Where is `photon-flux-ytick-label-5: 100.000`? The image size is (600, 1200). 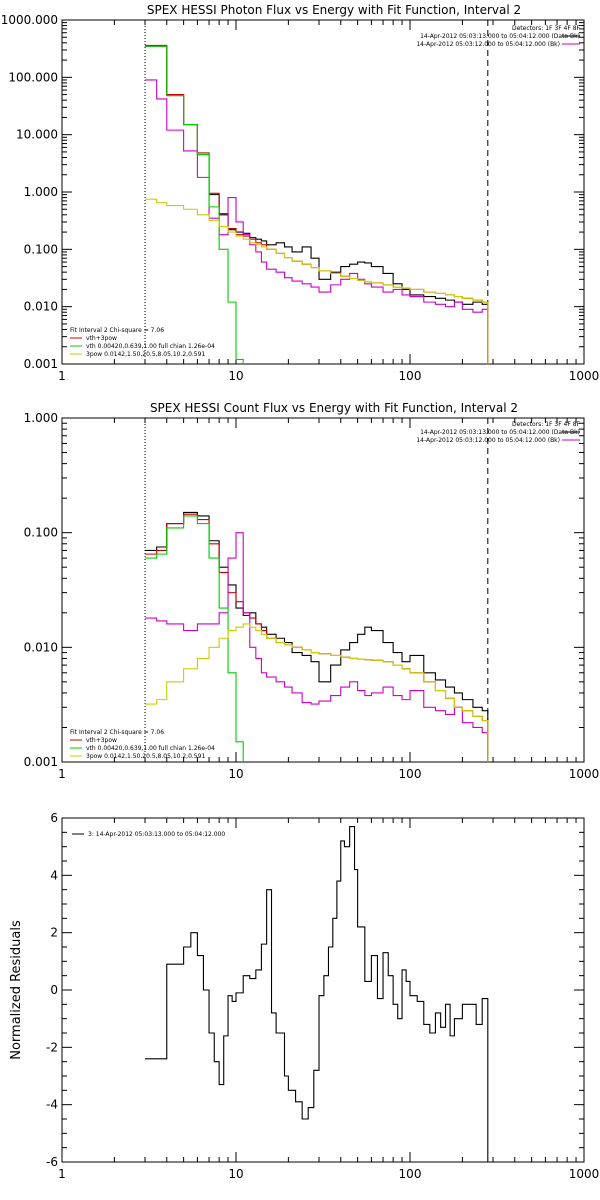
photon-flux-ytick-label-5: 100.000 is located at coordinates (33, 77).